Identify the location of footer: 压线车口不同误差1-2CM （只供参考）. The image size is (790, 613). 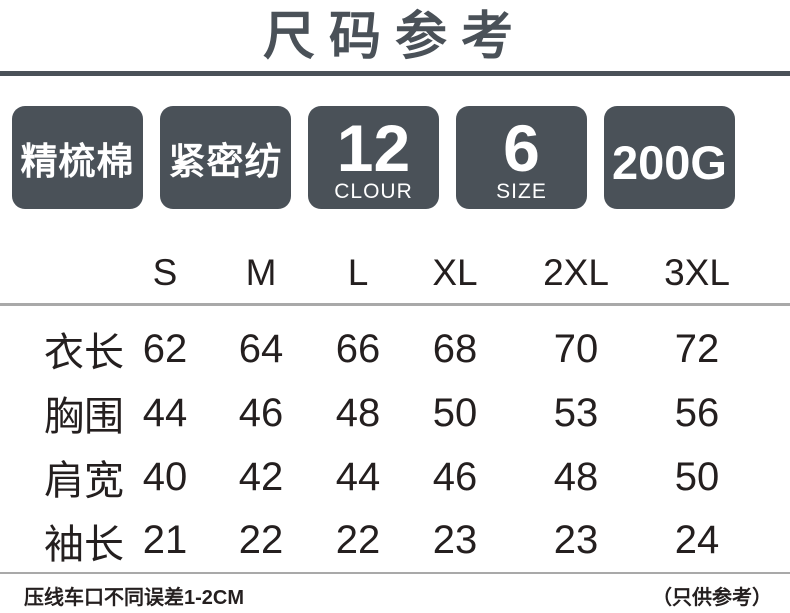
(395, 592).